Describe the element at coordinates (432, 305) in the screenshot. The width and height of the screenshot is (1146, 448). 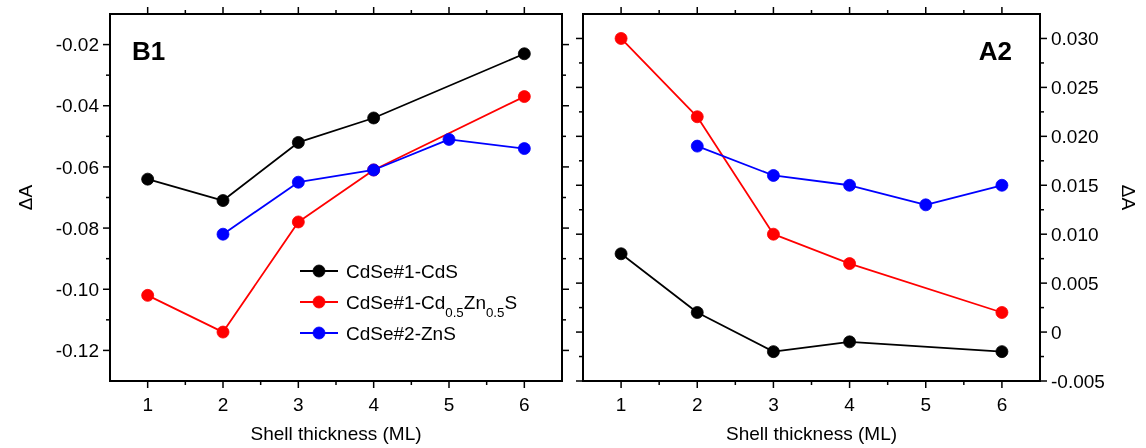
I see `legend-label: CdSe#1-Cd$_{0.5}$Zn$_{0.5}$S` at that location.